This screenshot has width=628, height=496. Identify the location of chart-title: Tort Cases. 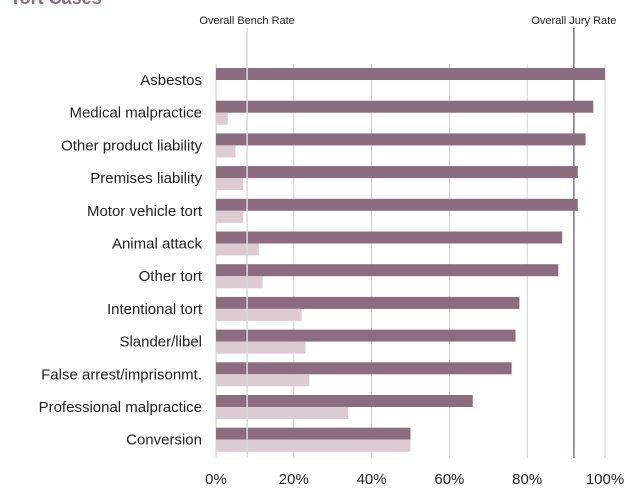
(56, 4).